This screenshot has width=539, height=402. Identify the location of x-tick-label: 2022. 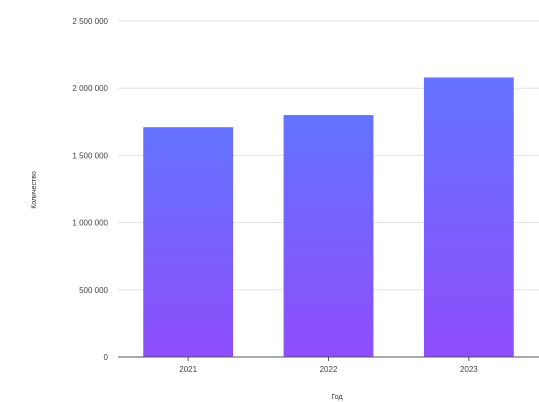
(329, 369).